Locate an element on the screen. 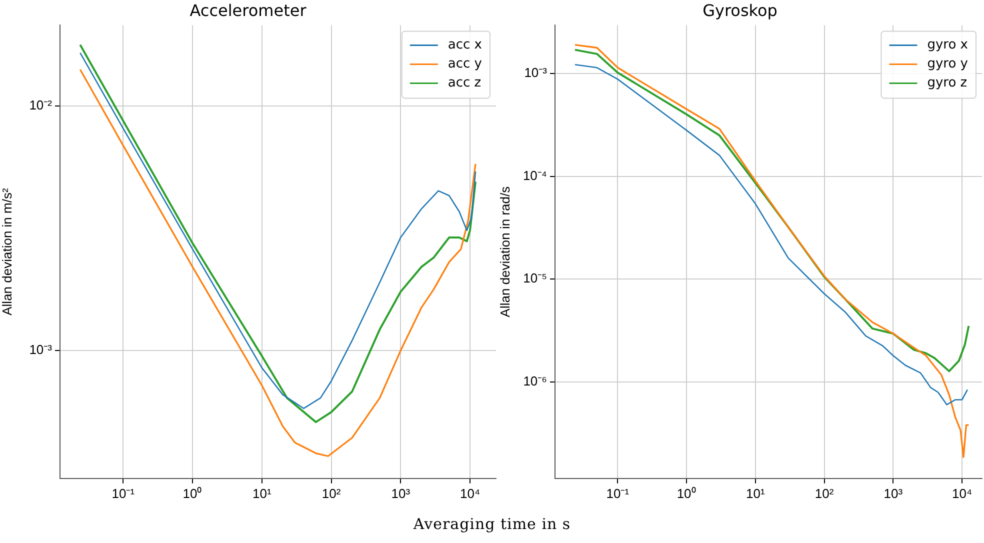 This screenshot has height=543, width=984. legend-label: acc y is located at coordinates (465, 64).